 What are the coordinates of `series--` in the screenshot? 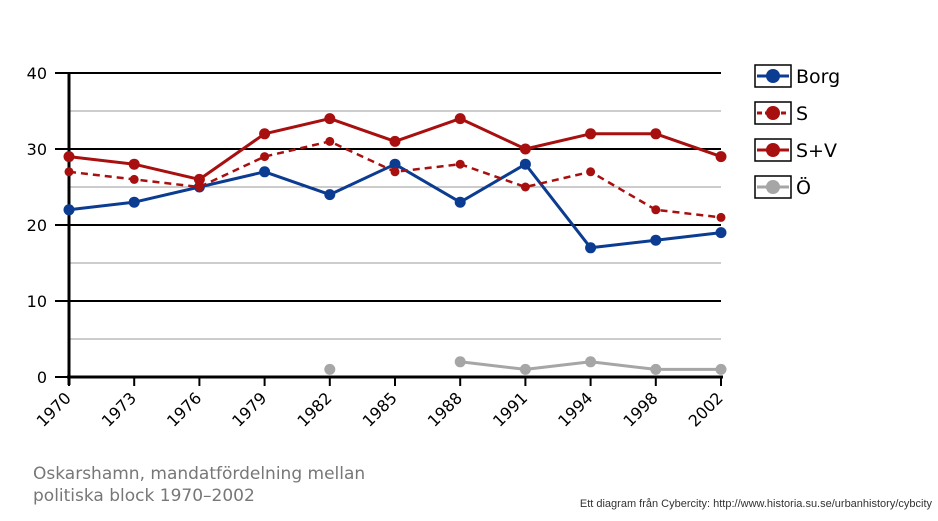 It's located at (525, 365).